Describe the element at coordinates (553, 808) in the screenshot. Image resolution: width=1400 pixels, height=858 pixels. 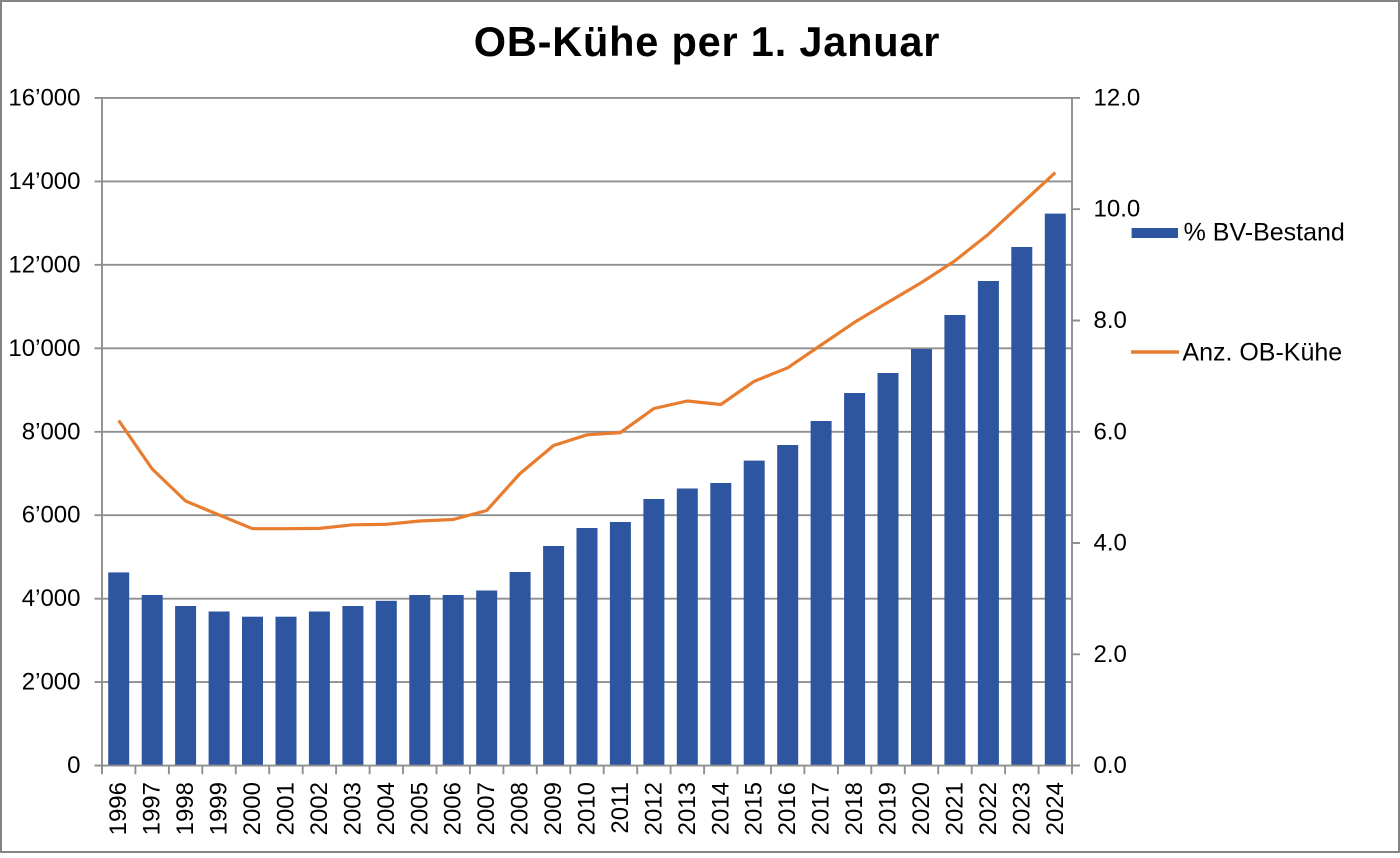
I see `svg-text: 2009` at that location.